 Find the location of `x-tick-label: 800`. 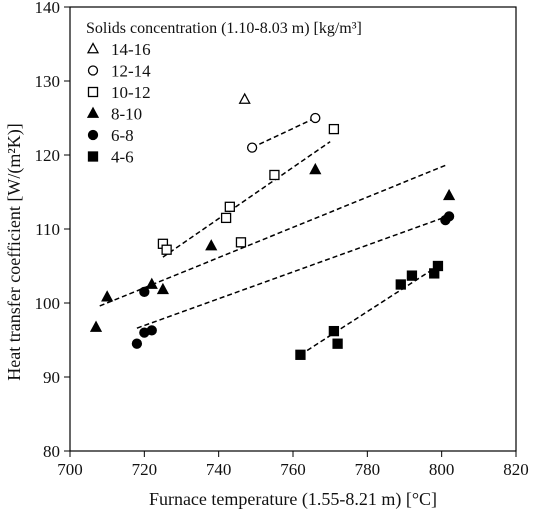

x-tick-label: 800 is located at coordinates (442, 469).